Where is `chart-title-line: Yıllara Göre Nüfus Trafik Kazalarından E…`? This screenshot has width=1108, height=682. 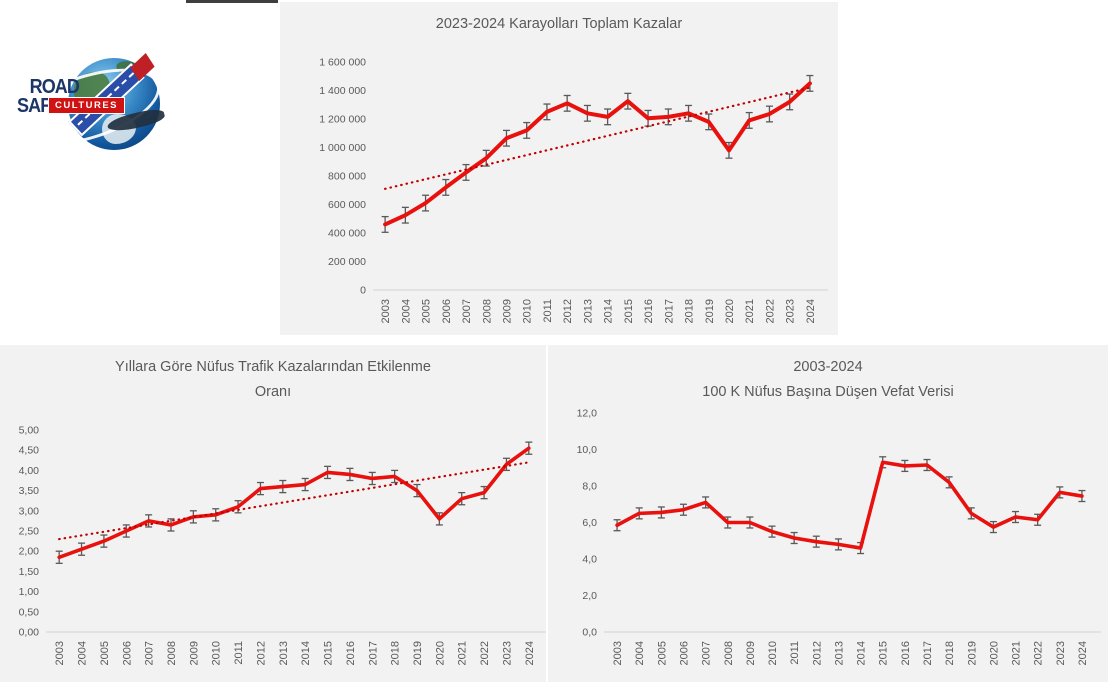
chart-title-line: Yıllara Göre Nüfus Trafik Kazalarından E… is located at coordinates (273, 367).